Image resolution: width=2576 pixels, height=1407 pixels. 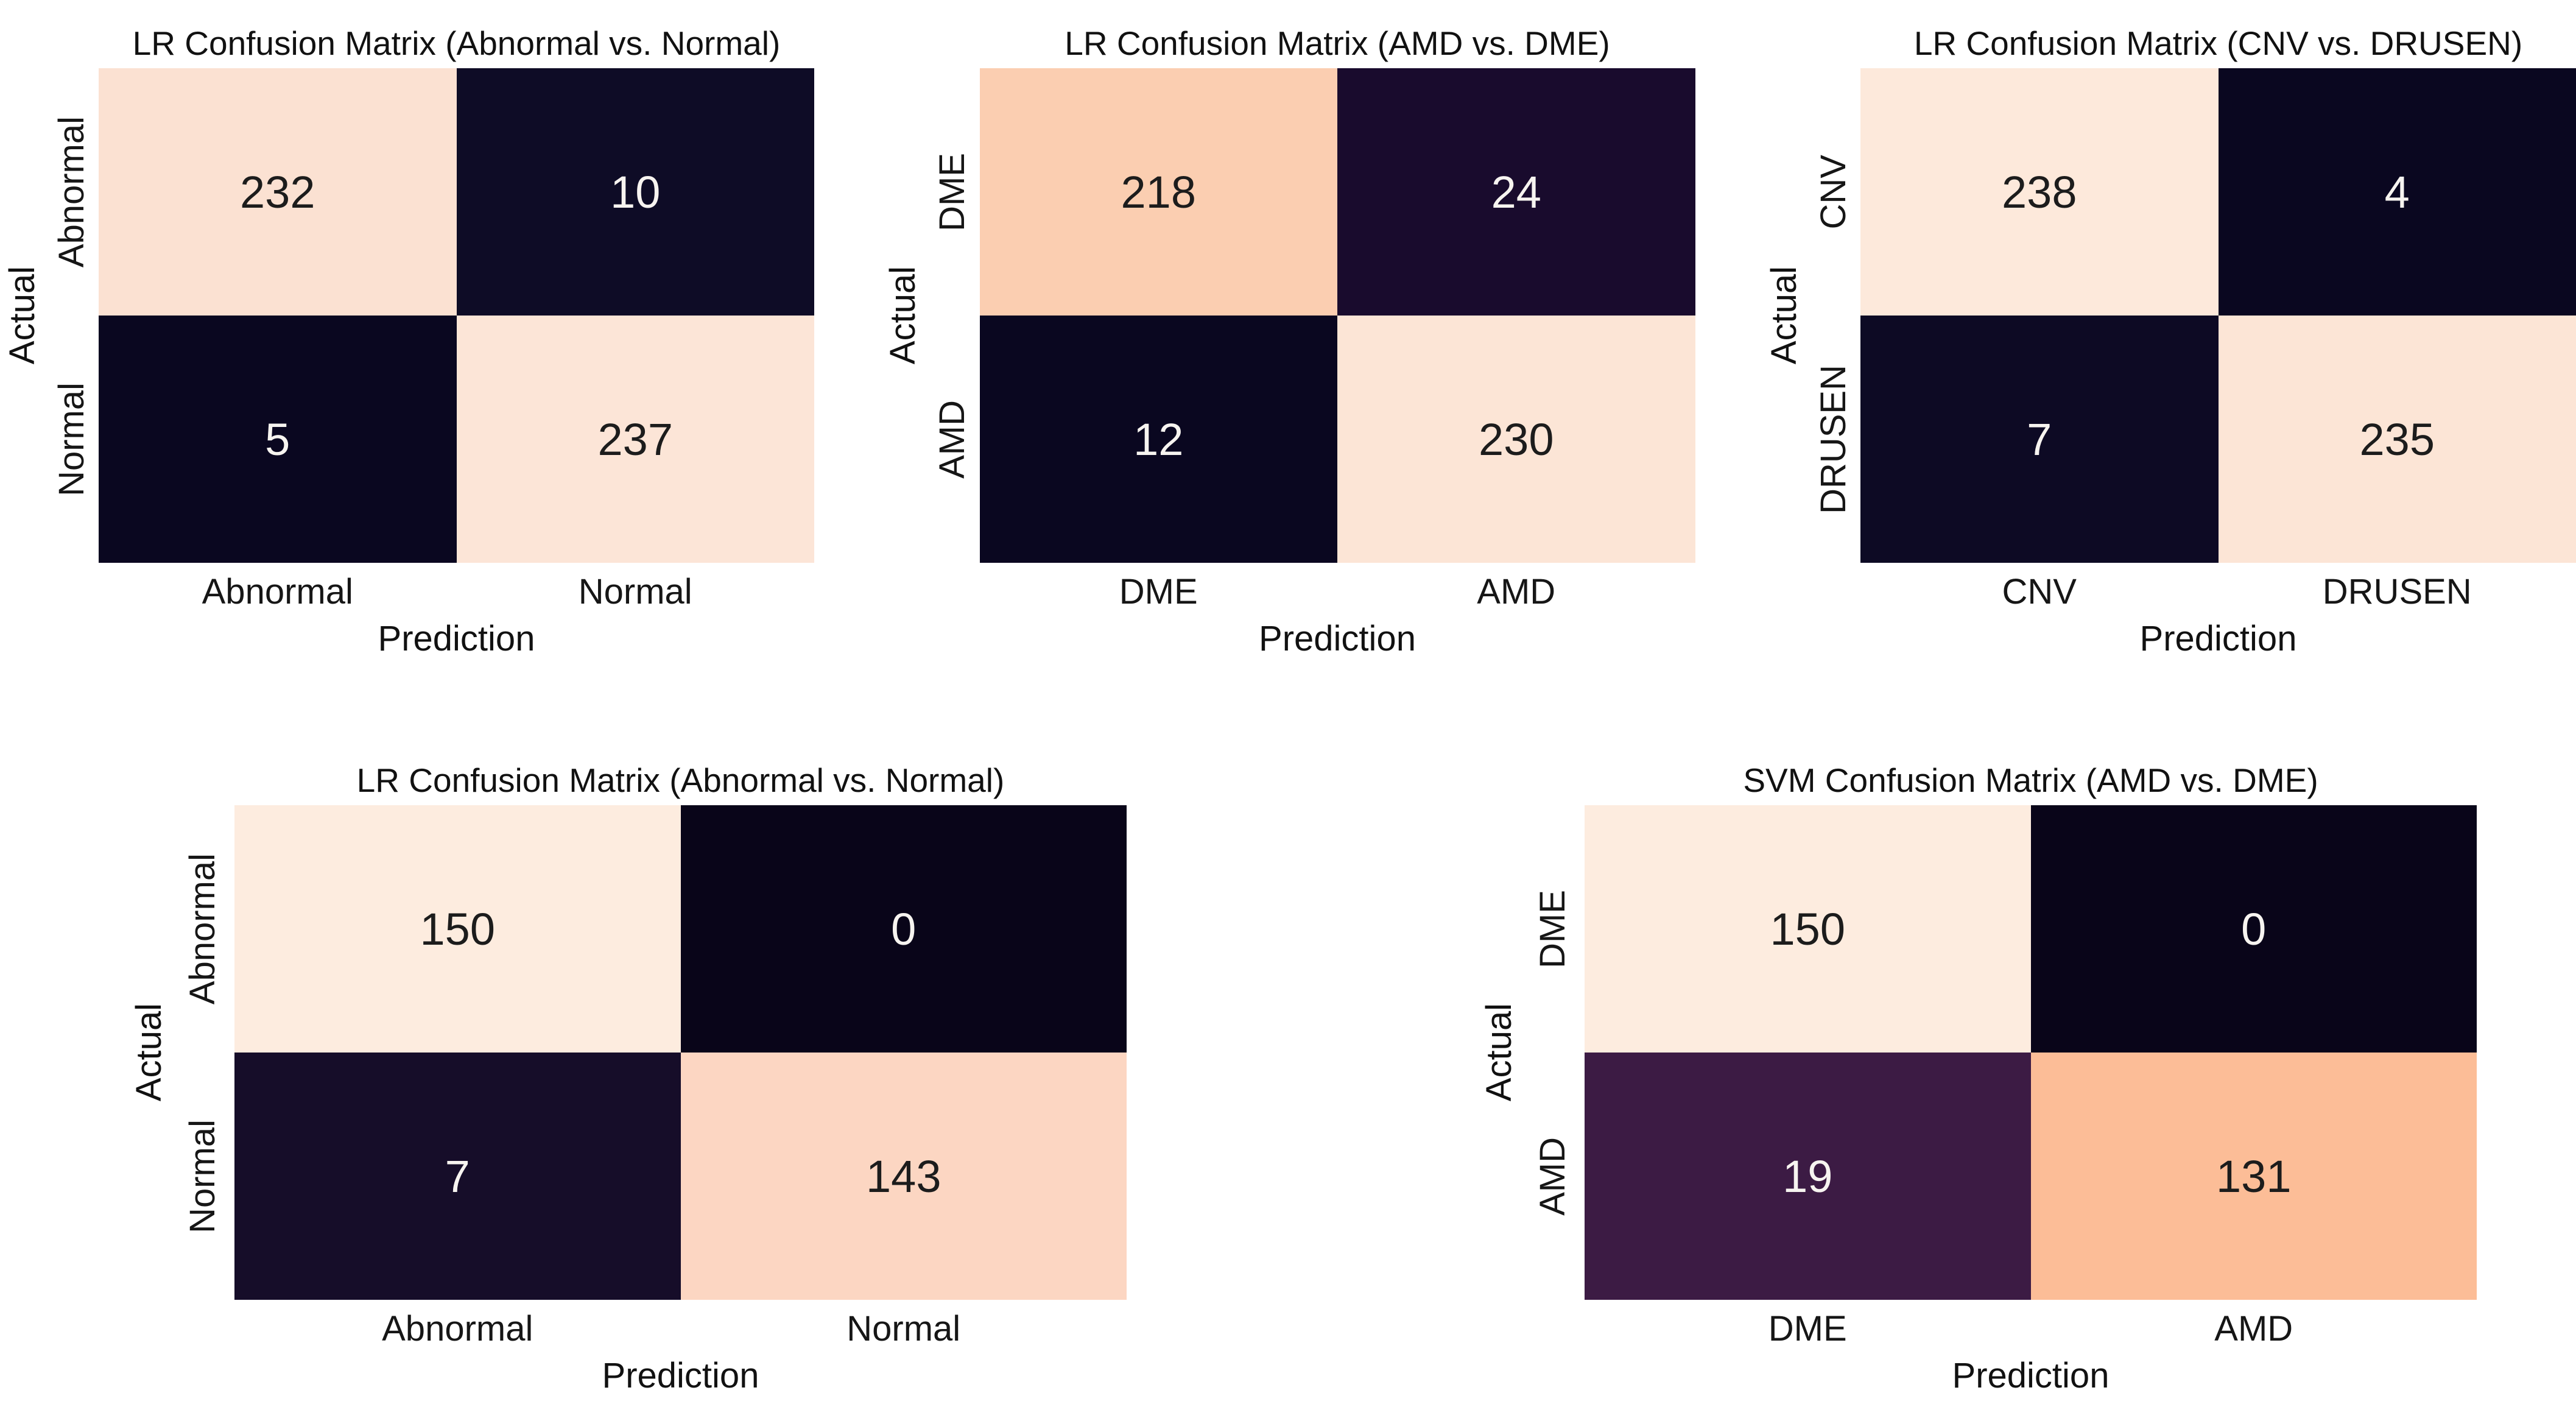 What do you see at coordinates (2030, 780) in the screenshot?
I see `chart-title: SVM Confusion Matrix (AMD vs. DME)` at bounding box center [2030, 780].